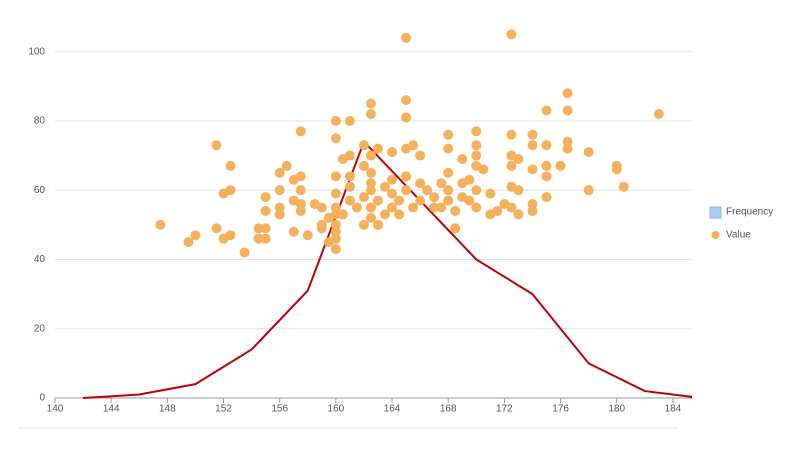 The image size is (800, 455). I want to click on legend-swatch, so click(715, 212).